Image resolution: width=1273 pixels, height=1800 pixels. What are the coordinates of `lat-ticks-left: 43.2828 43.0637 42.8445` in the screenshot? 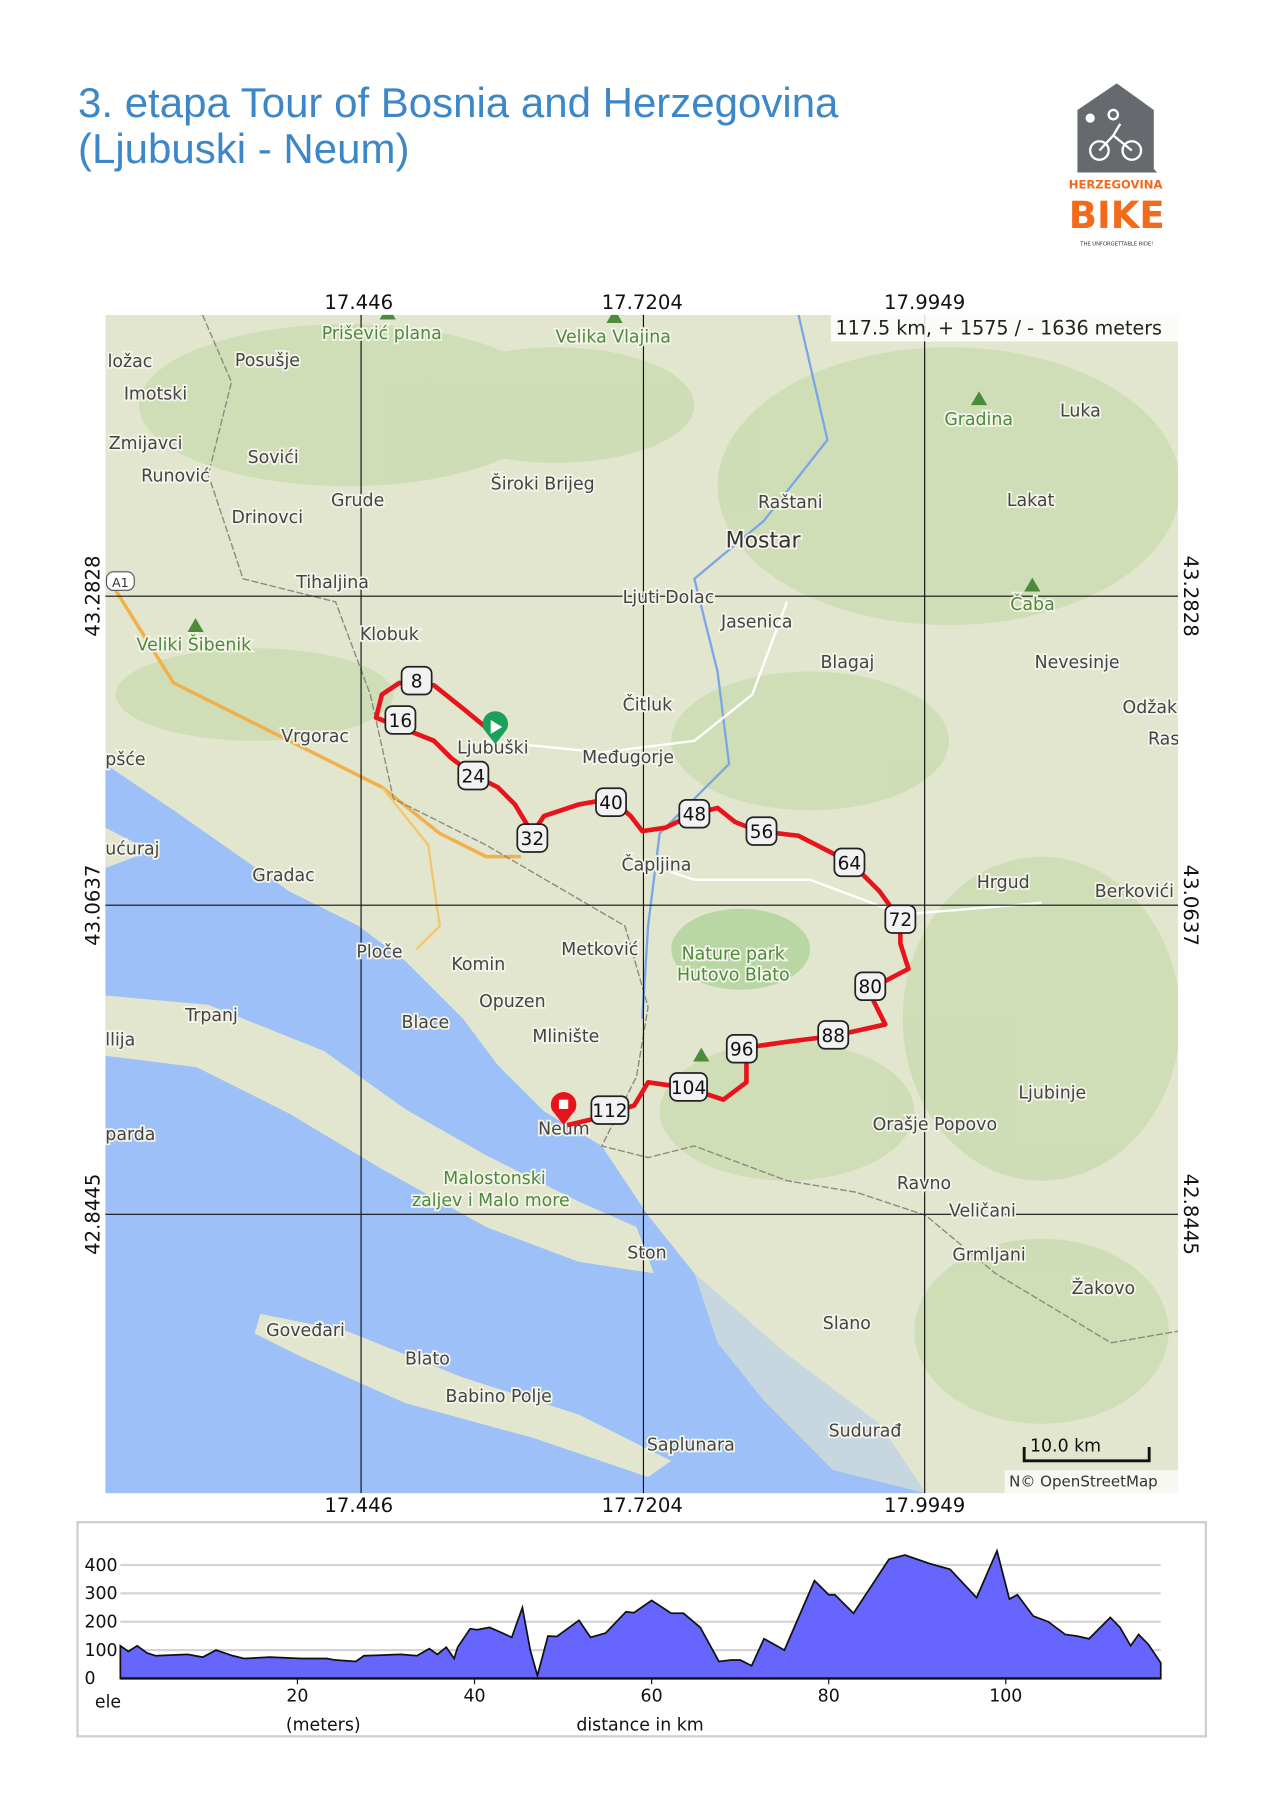 It's located at (93, 904).